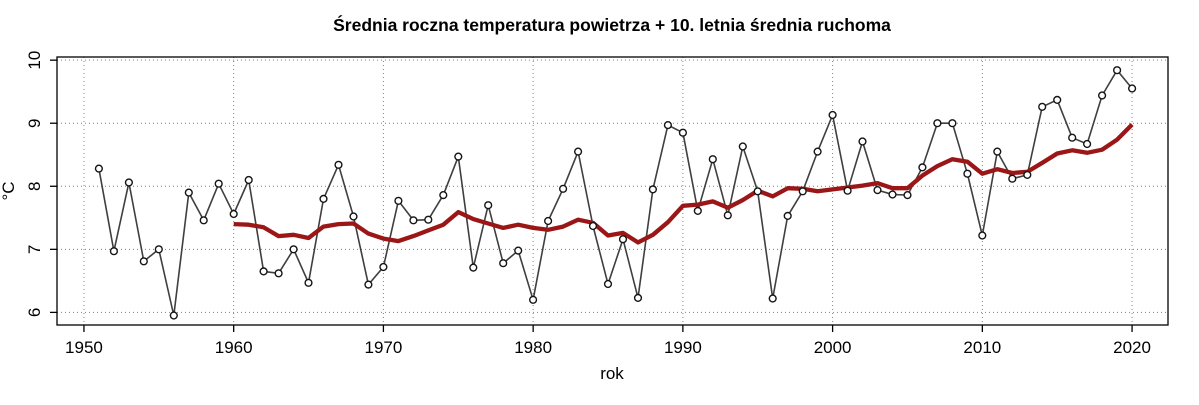  Describe the element at coordinates (34, 186) in the screenshot. I see `y-tick-label: 8` at that location.